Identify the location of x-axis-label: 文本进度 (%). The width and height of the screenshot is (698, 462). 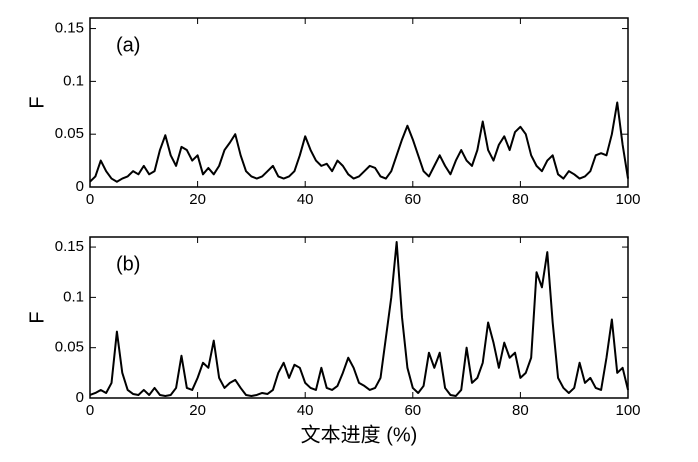
(359, 434).